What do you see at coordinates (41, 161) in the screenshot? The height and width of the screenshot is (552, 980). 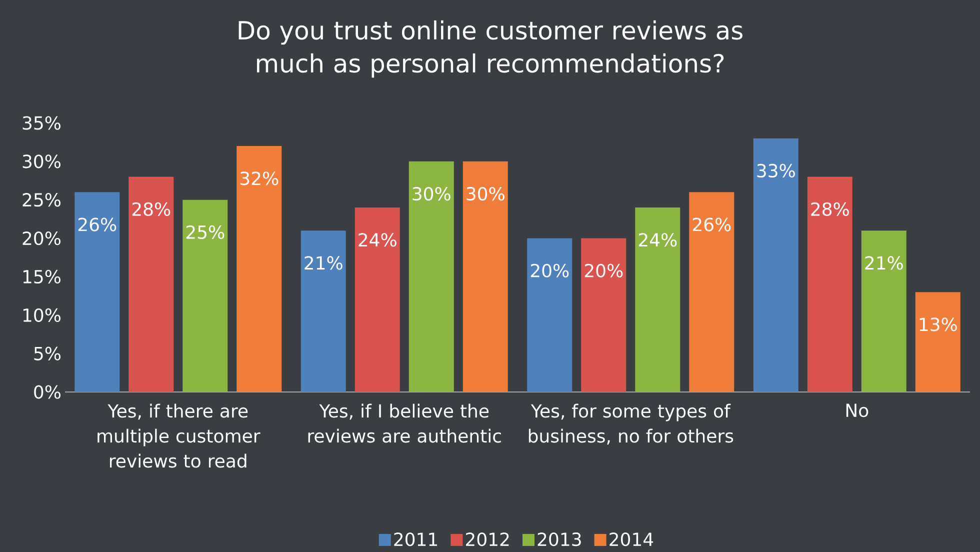 I see `y-tick-label: 30%` at bounding box center [41, 161].